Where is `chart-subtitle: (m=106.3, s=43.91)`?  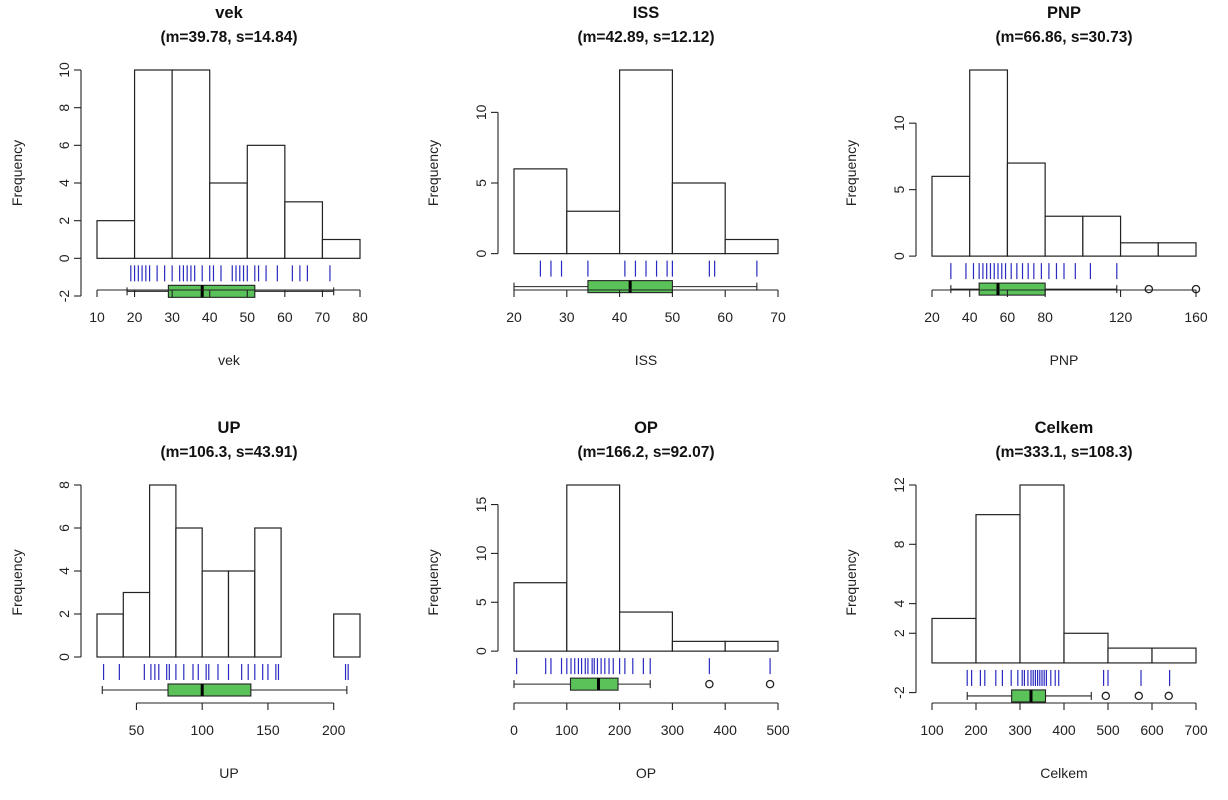 chart-subtitle: (m=106.3, s=43.91) is located at coordinates (228, 452).